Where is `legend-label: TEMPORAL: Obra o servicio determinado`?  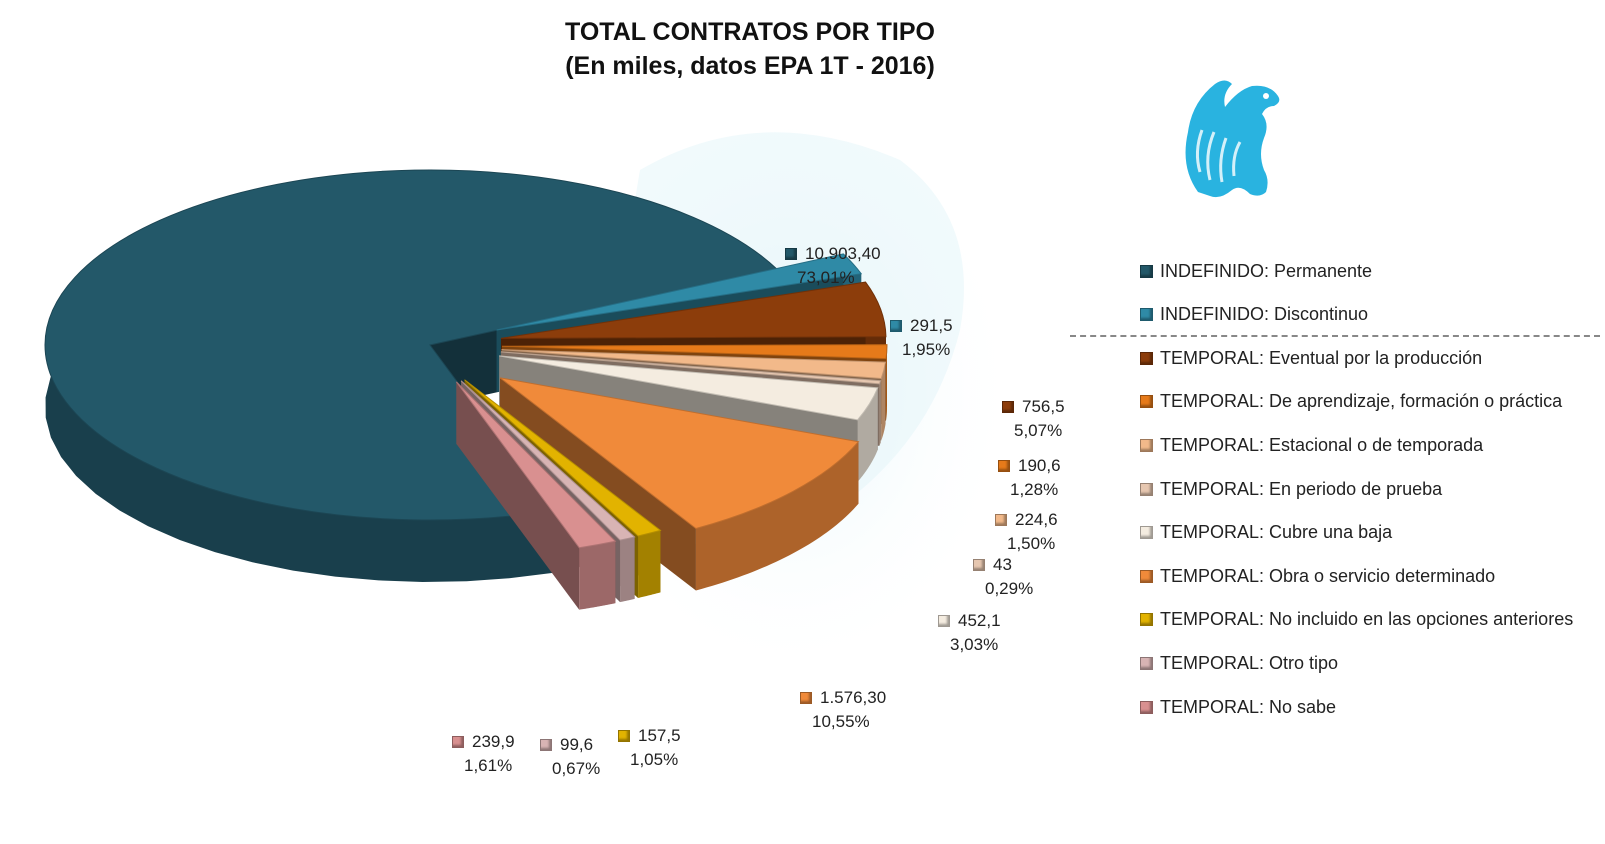
legend-label: TEMPORAL: Obra o servicio determinado is located at coordinates (1328, 575).